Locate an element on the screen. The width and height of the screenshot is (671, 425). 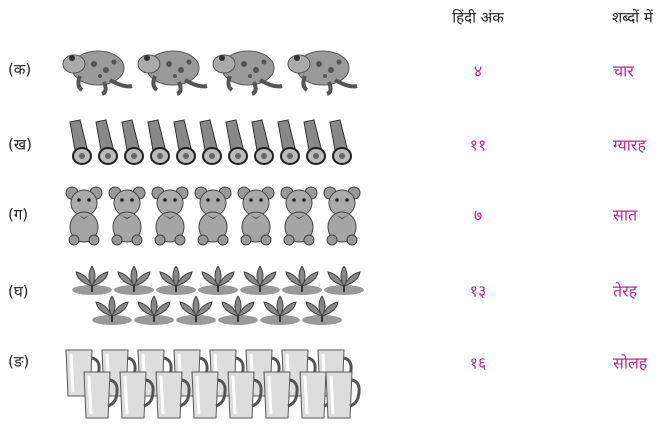
row-label: (ङ) is located at coordinates (18, 362).